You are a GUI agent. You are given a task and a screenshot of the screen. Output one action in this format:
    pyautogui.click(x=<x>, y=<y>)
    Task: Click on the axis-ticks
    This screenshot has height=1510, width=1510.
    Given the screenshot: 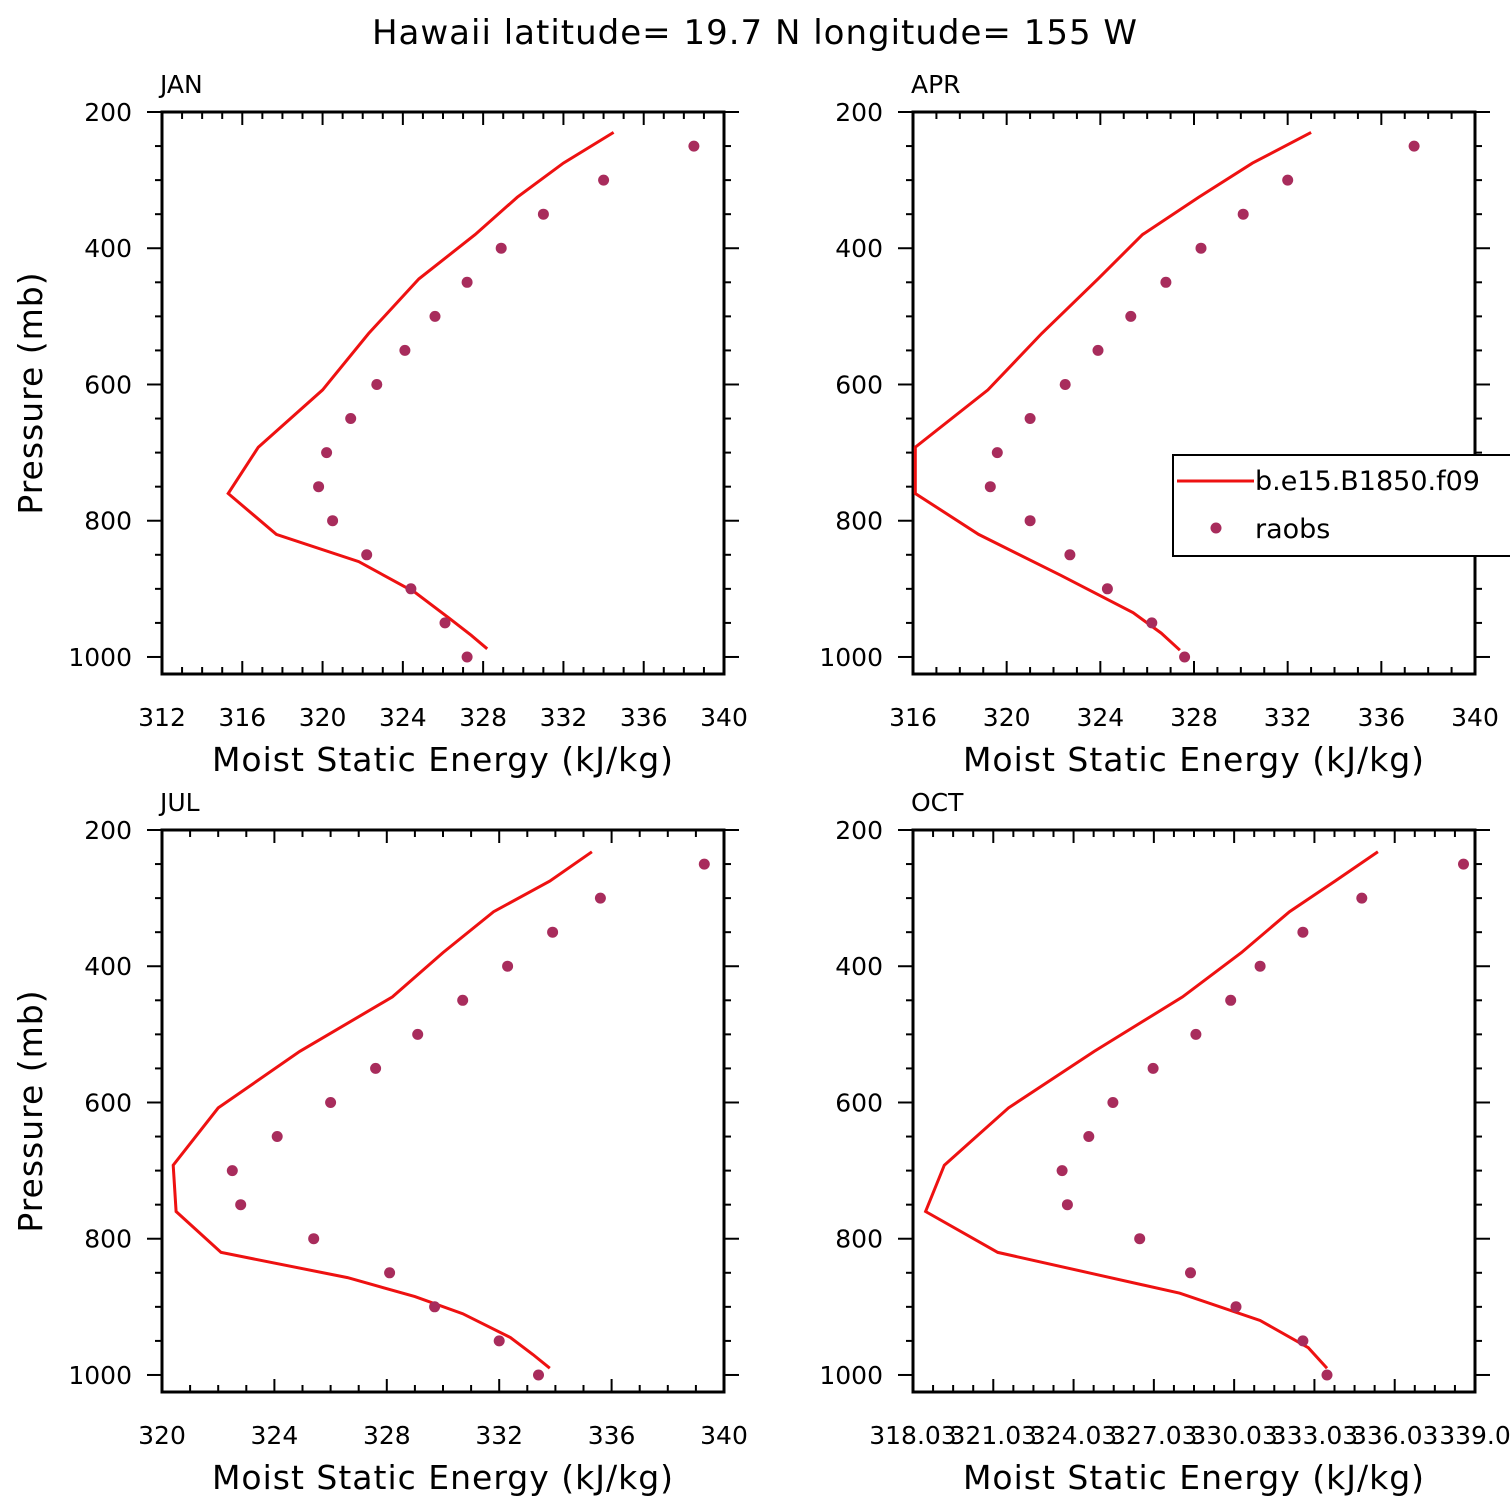 What is the action you would take?
    pyautogui.click(x=1194, y=392)
    